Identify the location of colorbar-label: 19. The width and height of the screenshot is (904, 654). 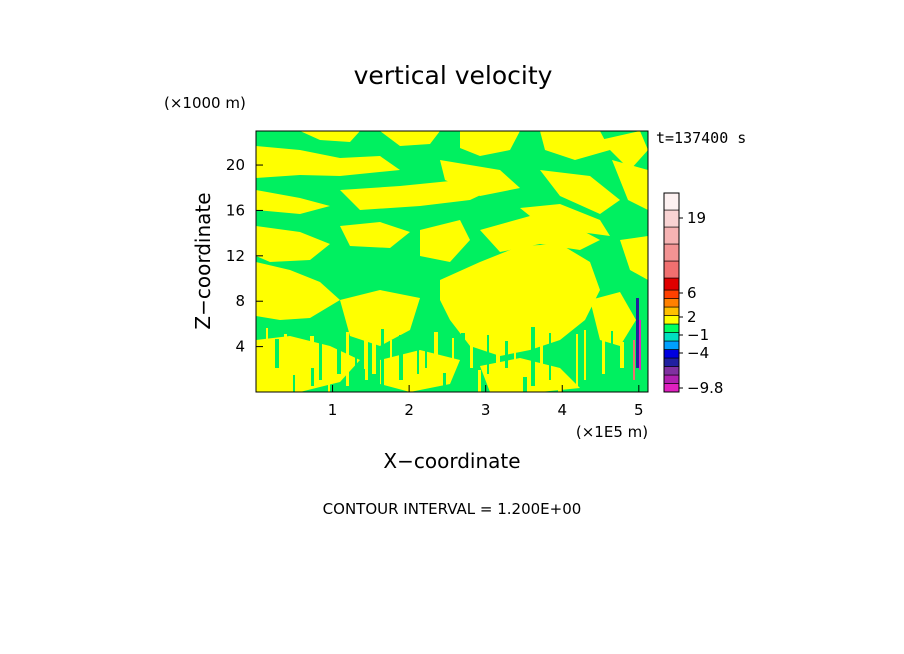
(696, 218).